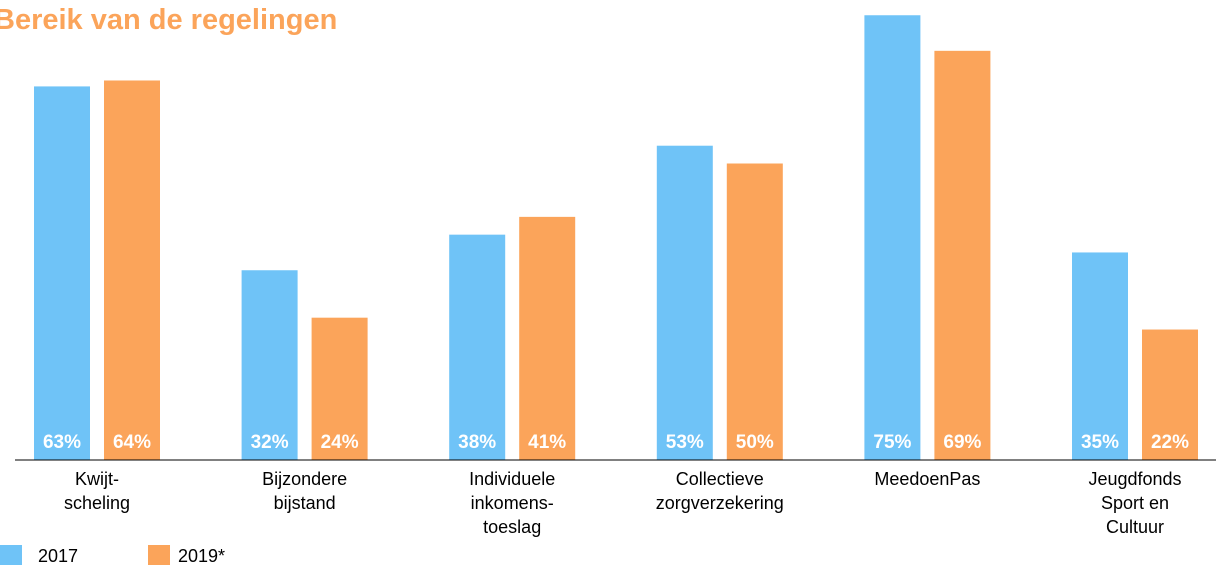 The image size is (1216, 569). What do you see at coordinates (962, 442) in the screenshot?
I see `value-label: 69%` at bounding box center [962, 442].